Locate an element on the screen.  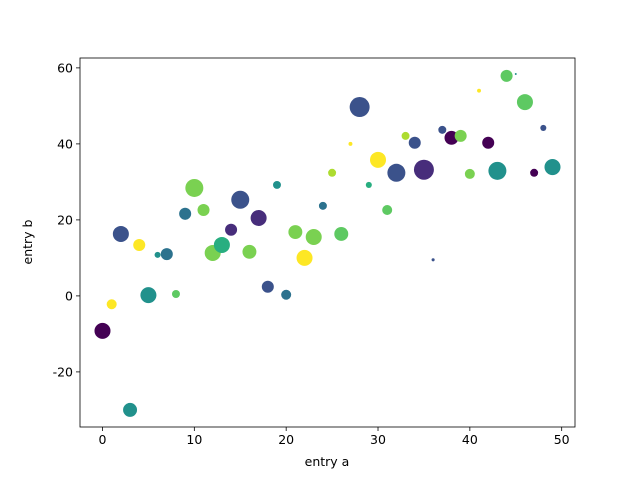
x-axis-label: entry a is located at coordinates (327, 461).